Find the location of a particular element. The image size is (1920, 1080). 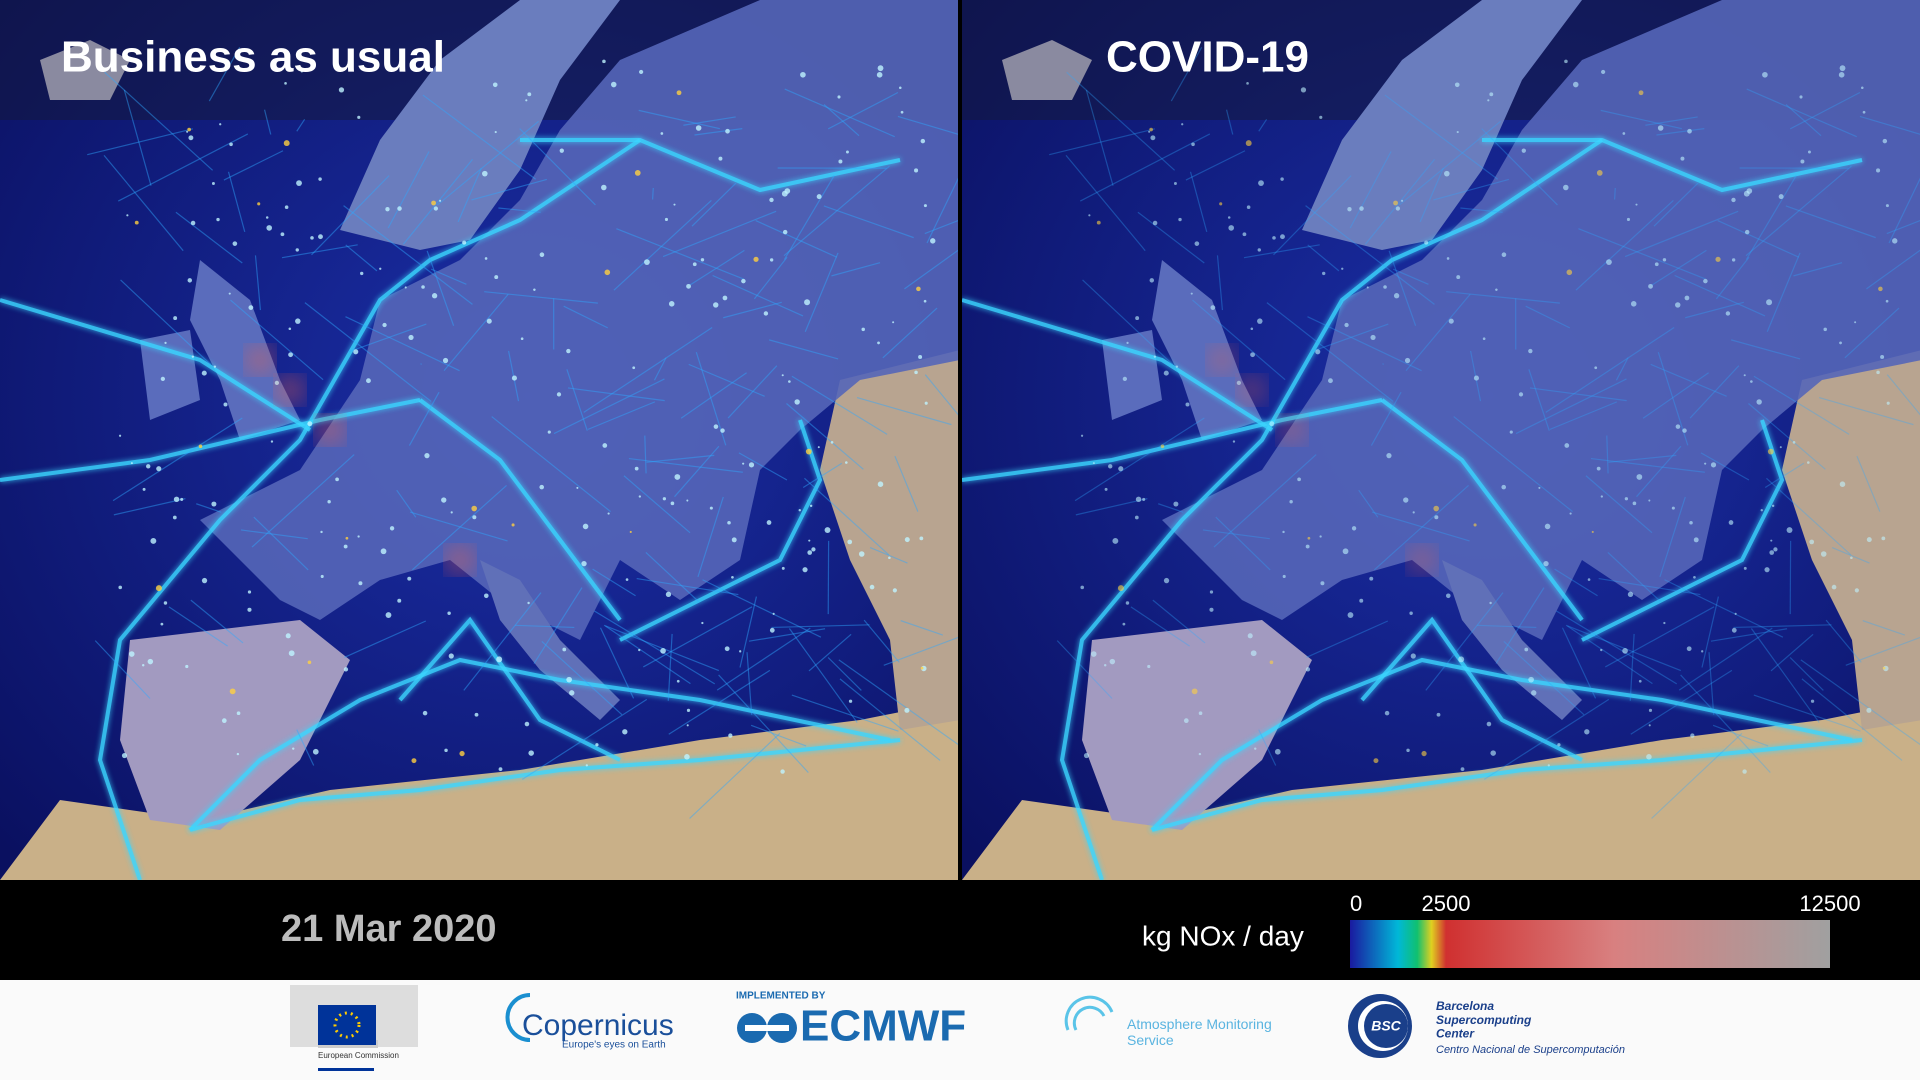

land-iceland is located at coordinates (85, 70).